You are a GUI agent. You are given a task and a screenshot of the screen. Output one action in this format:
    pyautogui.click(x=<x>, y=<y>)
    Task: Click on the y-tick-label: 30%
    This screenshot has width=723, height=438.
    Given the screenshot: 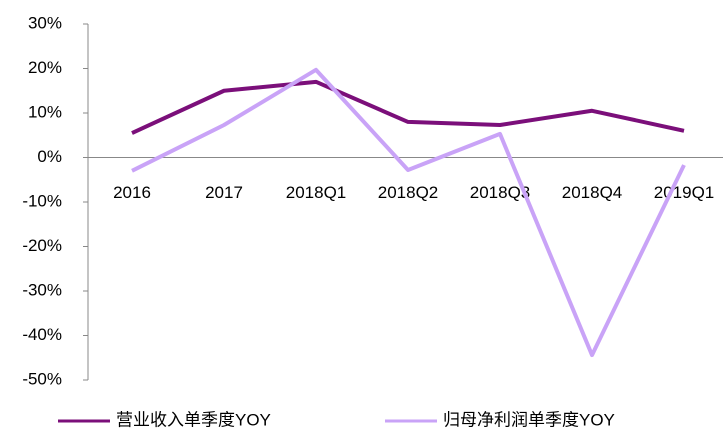 What is the action you would take?
    pyautogui.click(x=45, y=22)
    